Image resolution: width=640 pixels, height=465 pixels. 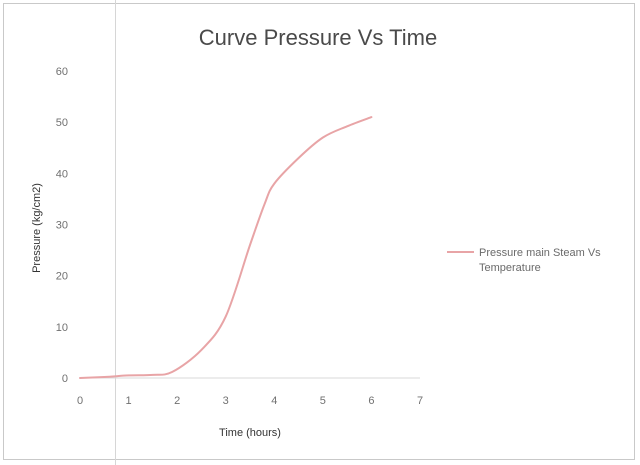 I want to click on scan-artifact-line, so click(x=115, y=232).